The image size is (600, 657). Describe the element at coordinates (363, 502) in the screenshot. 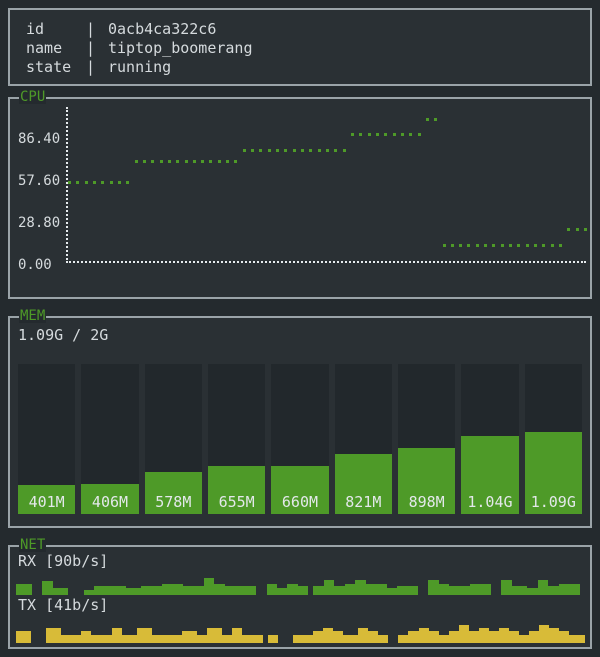

I see `mem-bar-label: 821M` at that location.